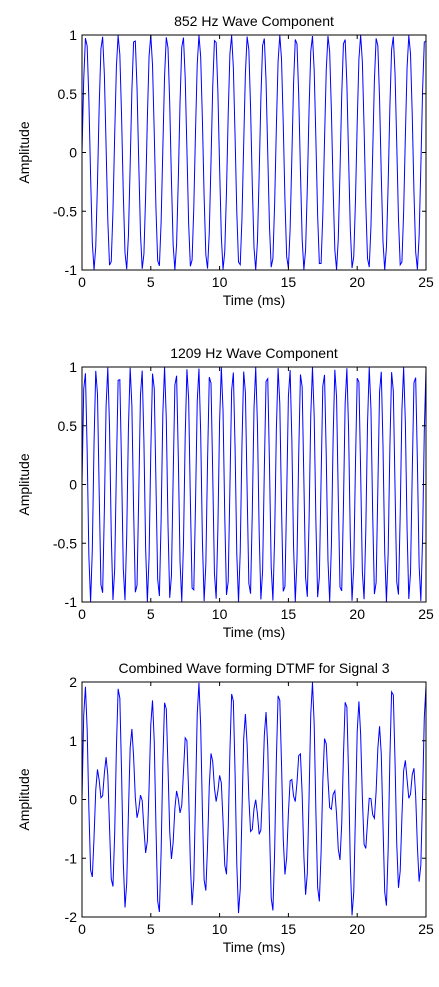 The width and height of the screenshot is (439, 987). I want to click on y-tick-label: 2, so click(73, 682).